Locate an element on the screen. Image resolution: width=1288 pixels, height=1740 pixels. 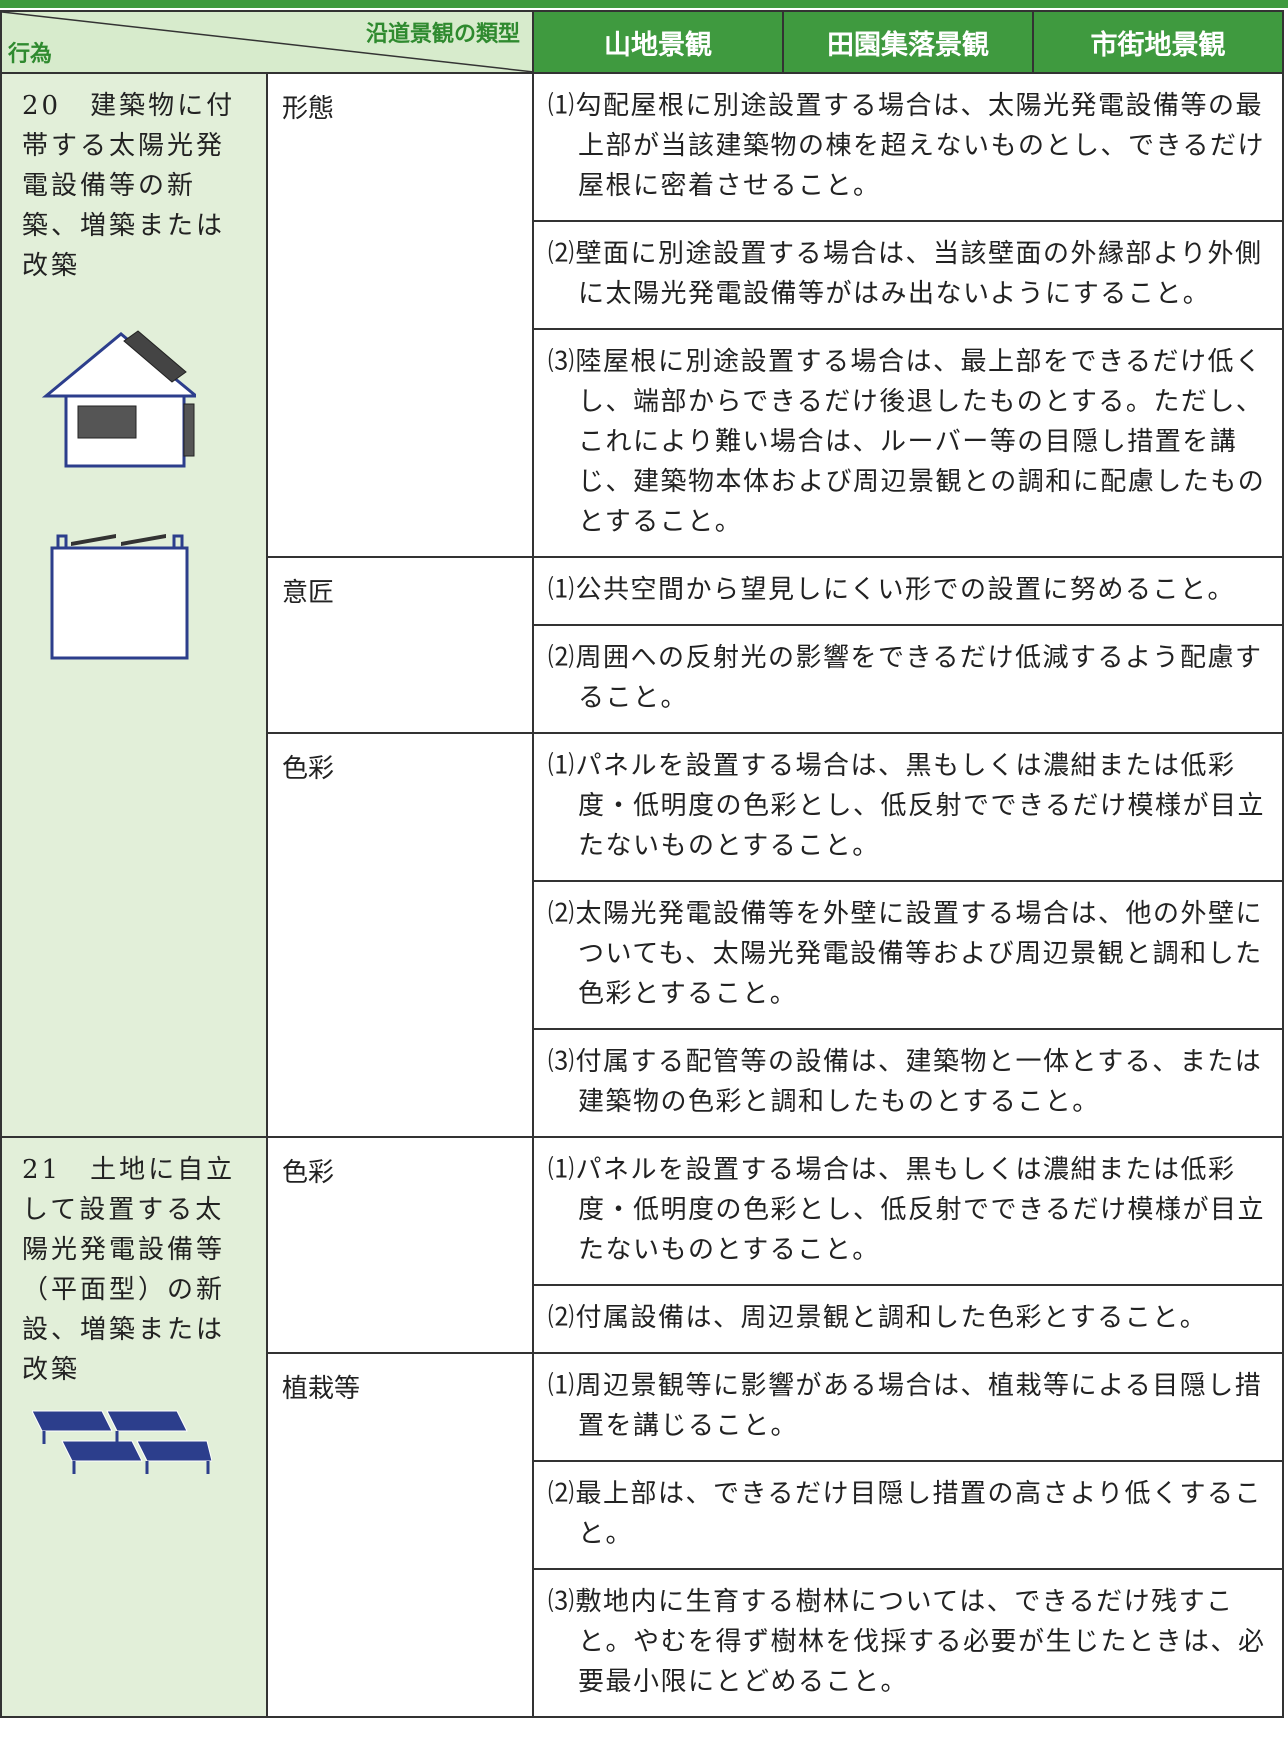
act-text: 21 土地に自立して設置する太陽光発電設備等（平面型）の新設、増築または改築 is located at coordinates (129, 1270).